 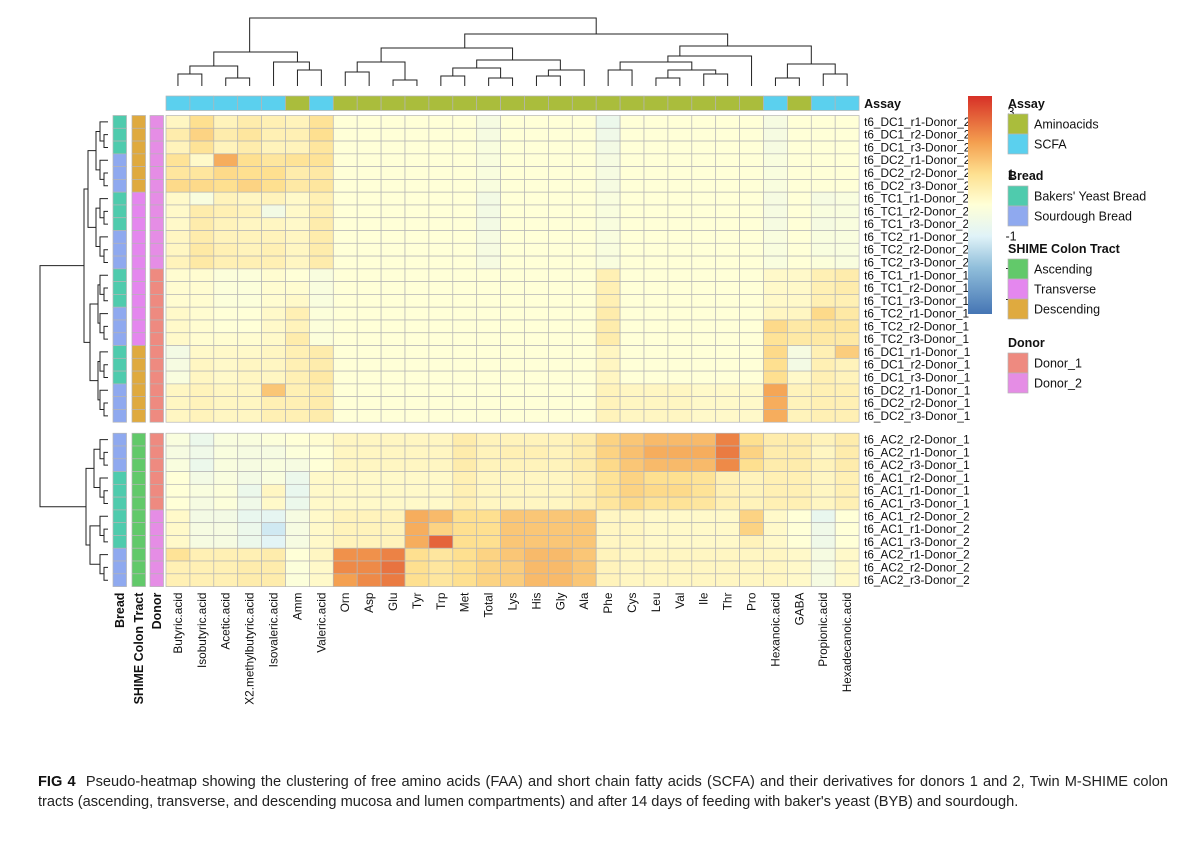 What do you see at coordinates (916, 211) in the screenshot?
I see `row-label: t6_TC1_r2-Donor_2` at bounding box center [916, 211].